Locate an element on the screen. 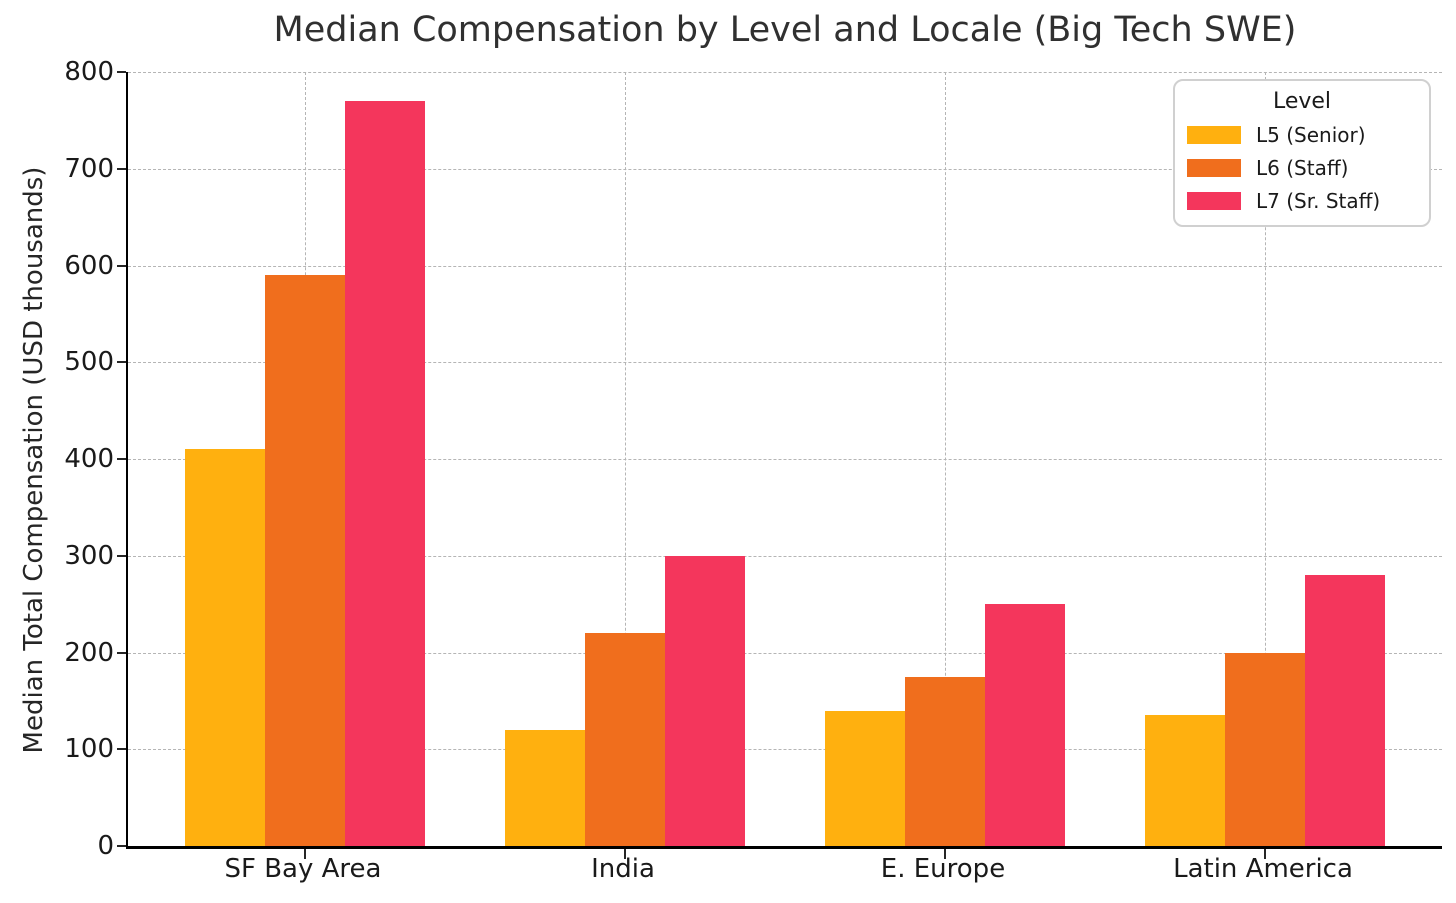 The image size is (1456, 903). legend-label: L6 (Staff) is located at coordinates (1302, 168).